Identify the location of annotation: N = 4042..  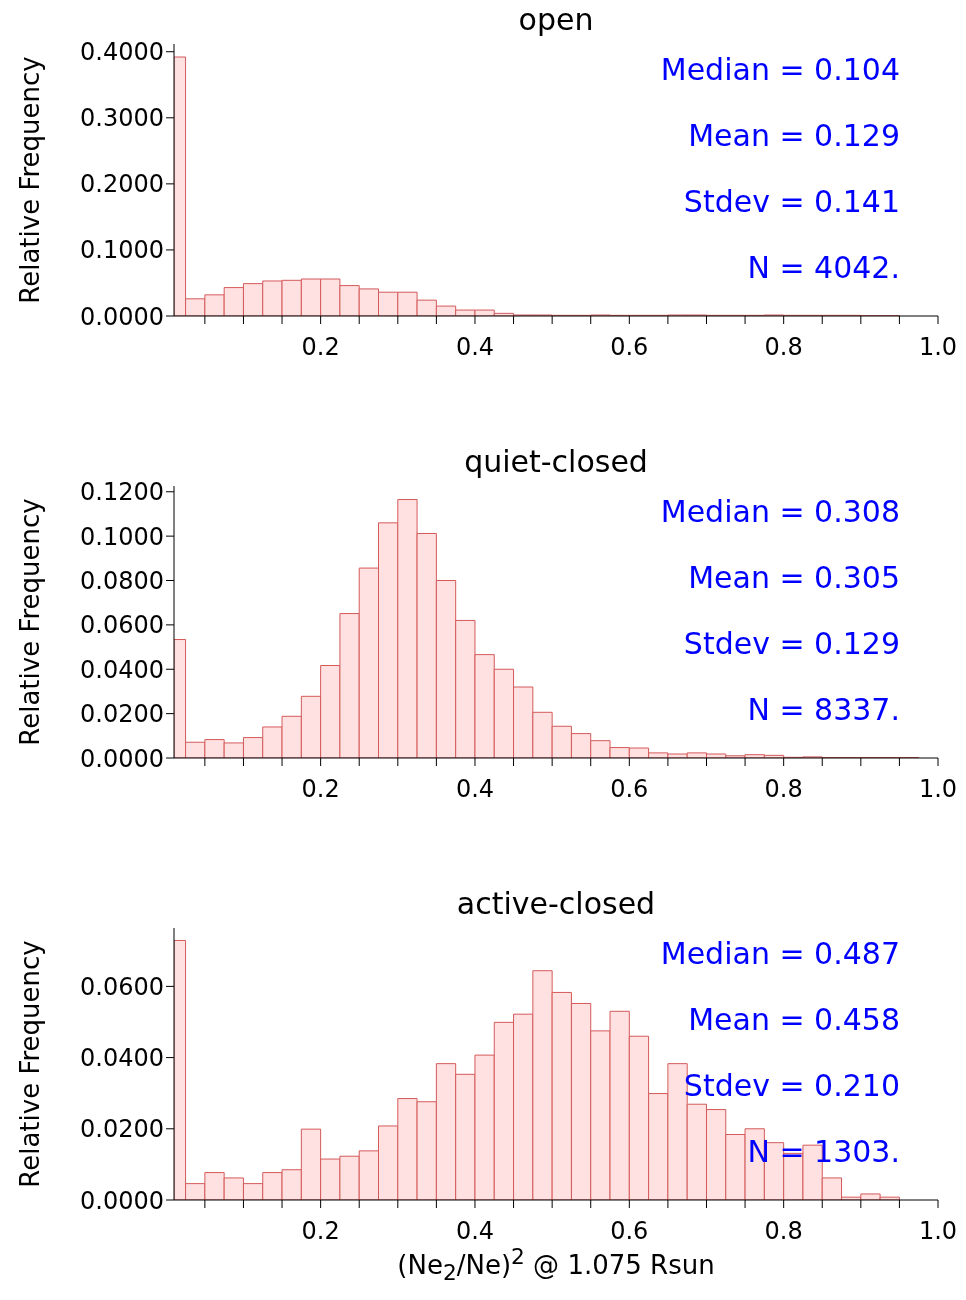
(823, 268).